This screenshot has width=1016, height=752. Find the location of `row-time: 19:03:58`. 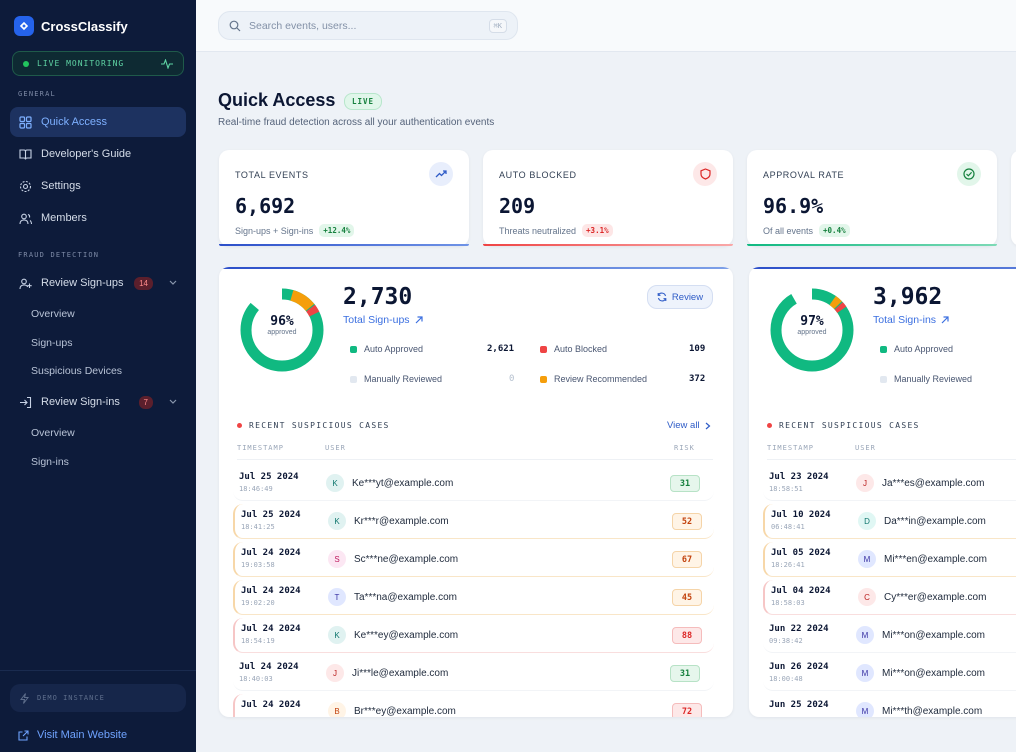

row-time: 19:03:58 is located at coordinates (258, 565).